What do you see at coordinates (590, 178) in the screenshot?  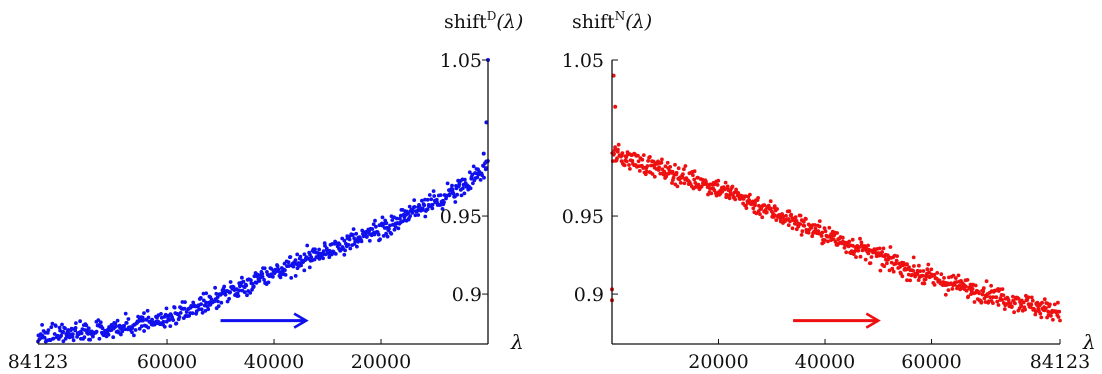 I see `right-y-ticks: 0.9 0.95 1.05` at bounding box center [590, 178].